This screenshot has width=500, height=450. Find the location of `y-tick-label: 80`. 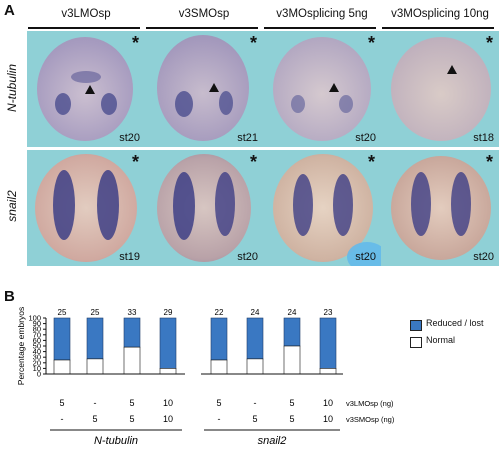

y-tick-label: 80 is located at coordinates (37, 329).